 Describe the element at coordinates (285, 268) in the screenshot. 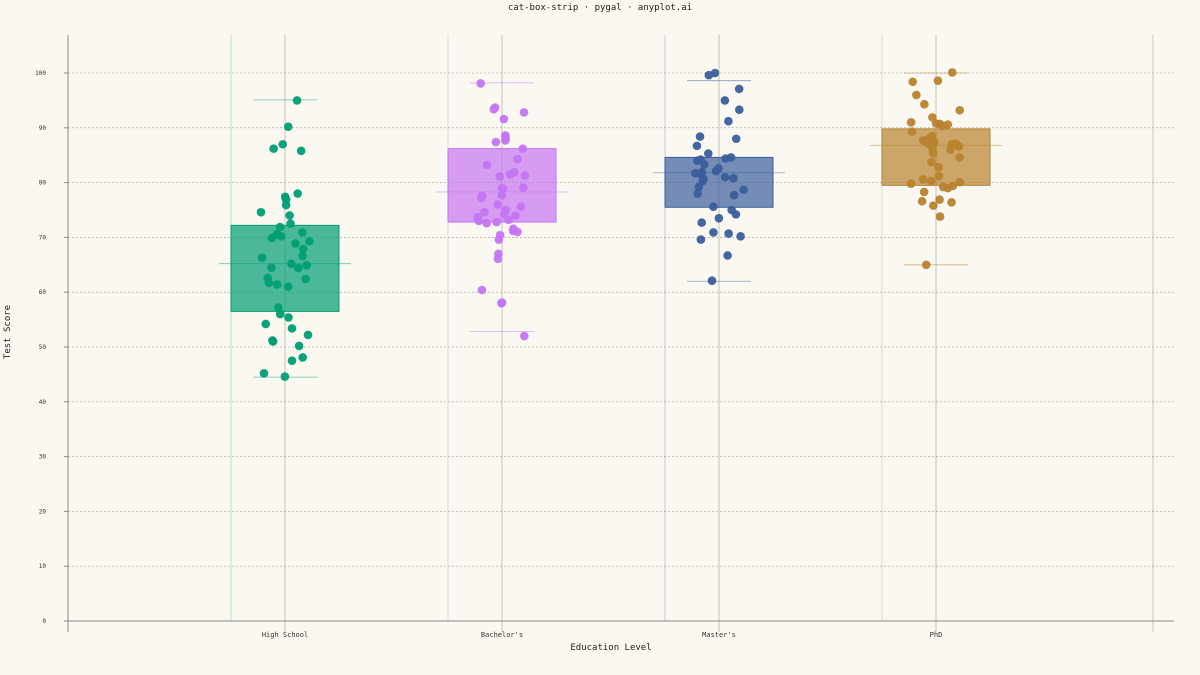

I see `box-iqr` at that location.